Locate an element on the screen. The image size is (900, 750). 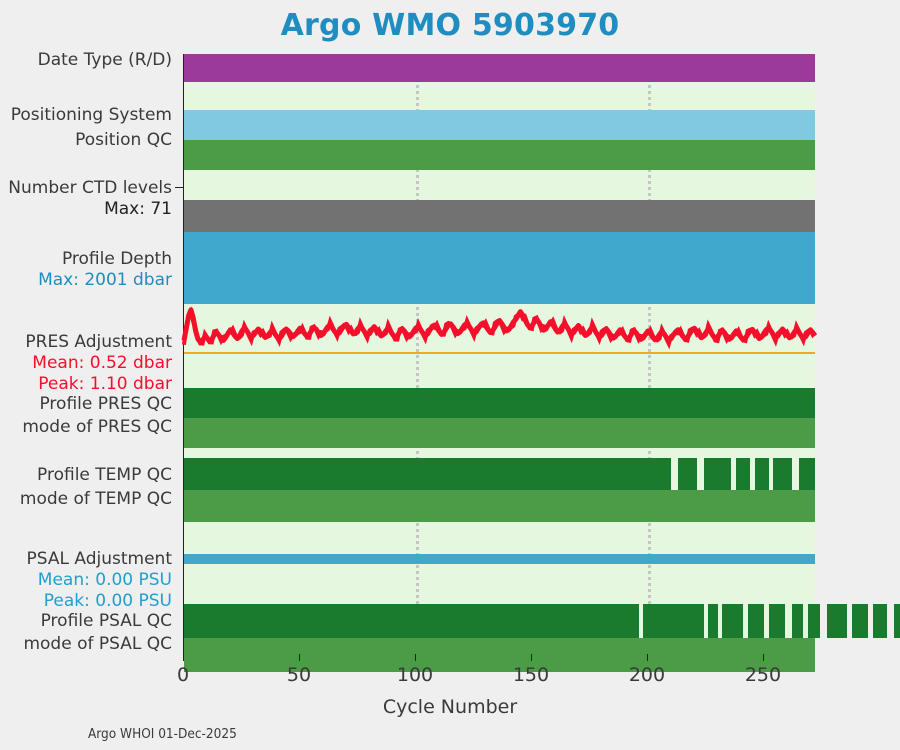
y-label-mode-of-temp-qc: mode of TEMP QC is located at coordinates (95, 499).